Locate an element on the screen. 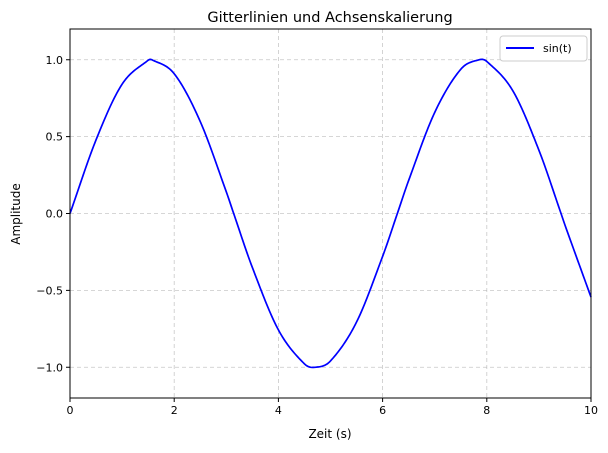 The width and height of the screenshot is (608, 453). x-tick-label-0: 0 is located at coordinates (70, 410).